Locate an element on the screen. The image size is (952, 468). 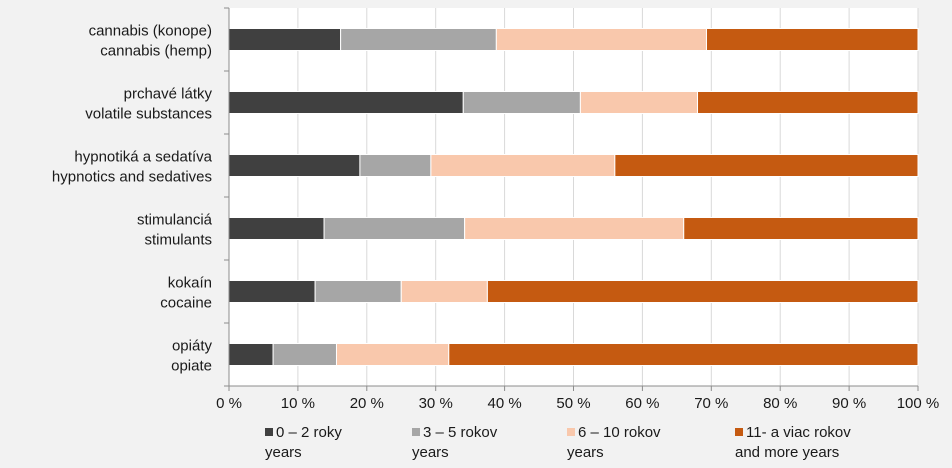
legend-label-line: 11- a viac rokov is located at coordinates (798, 432).